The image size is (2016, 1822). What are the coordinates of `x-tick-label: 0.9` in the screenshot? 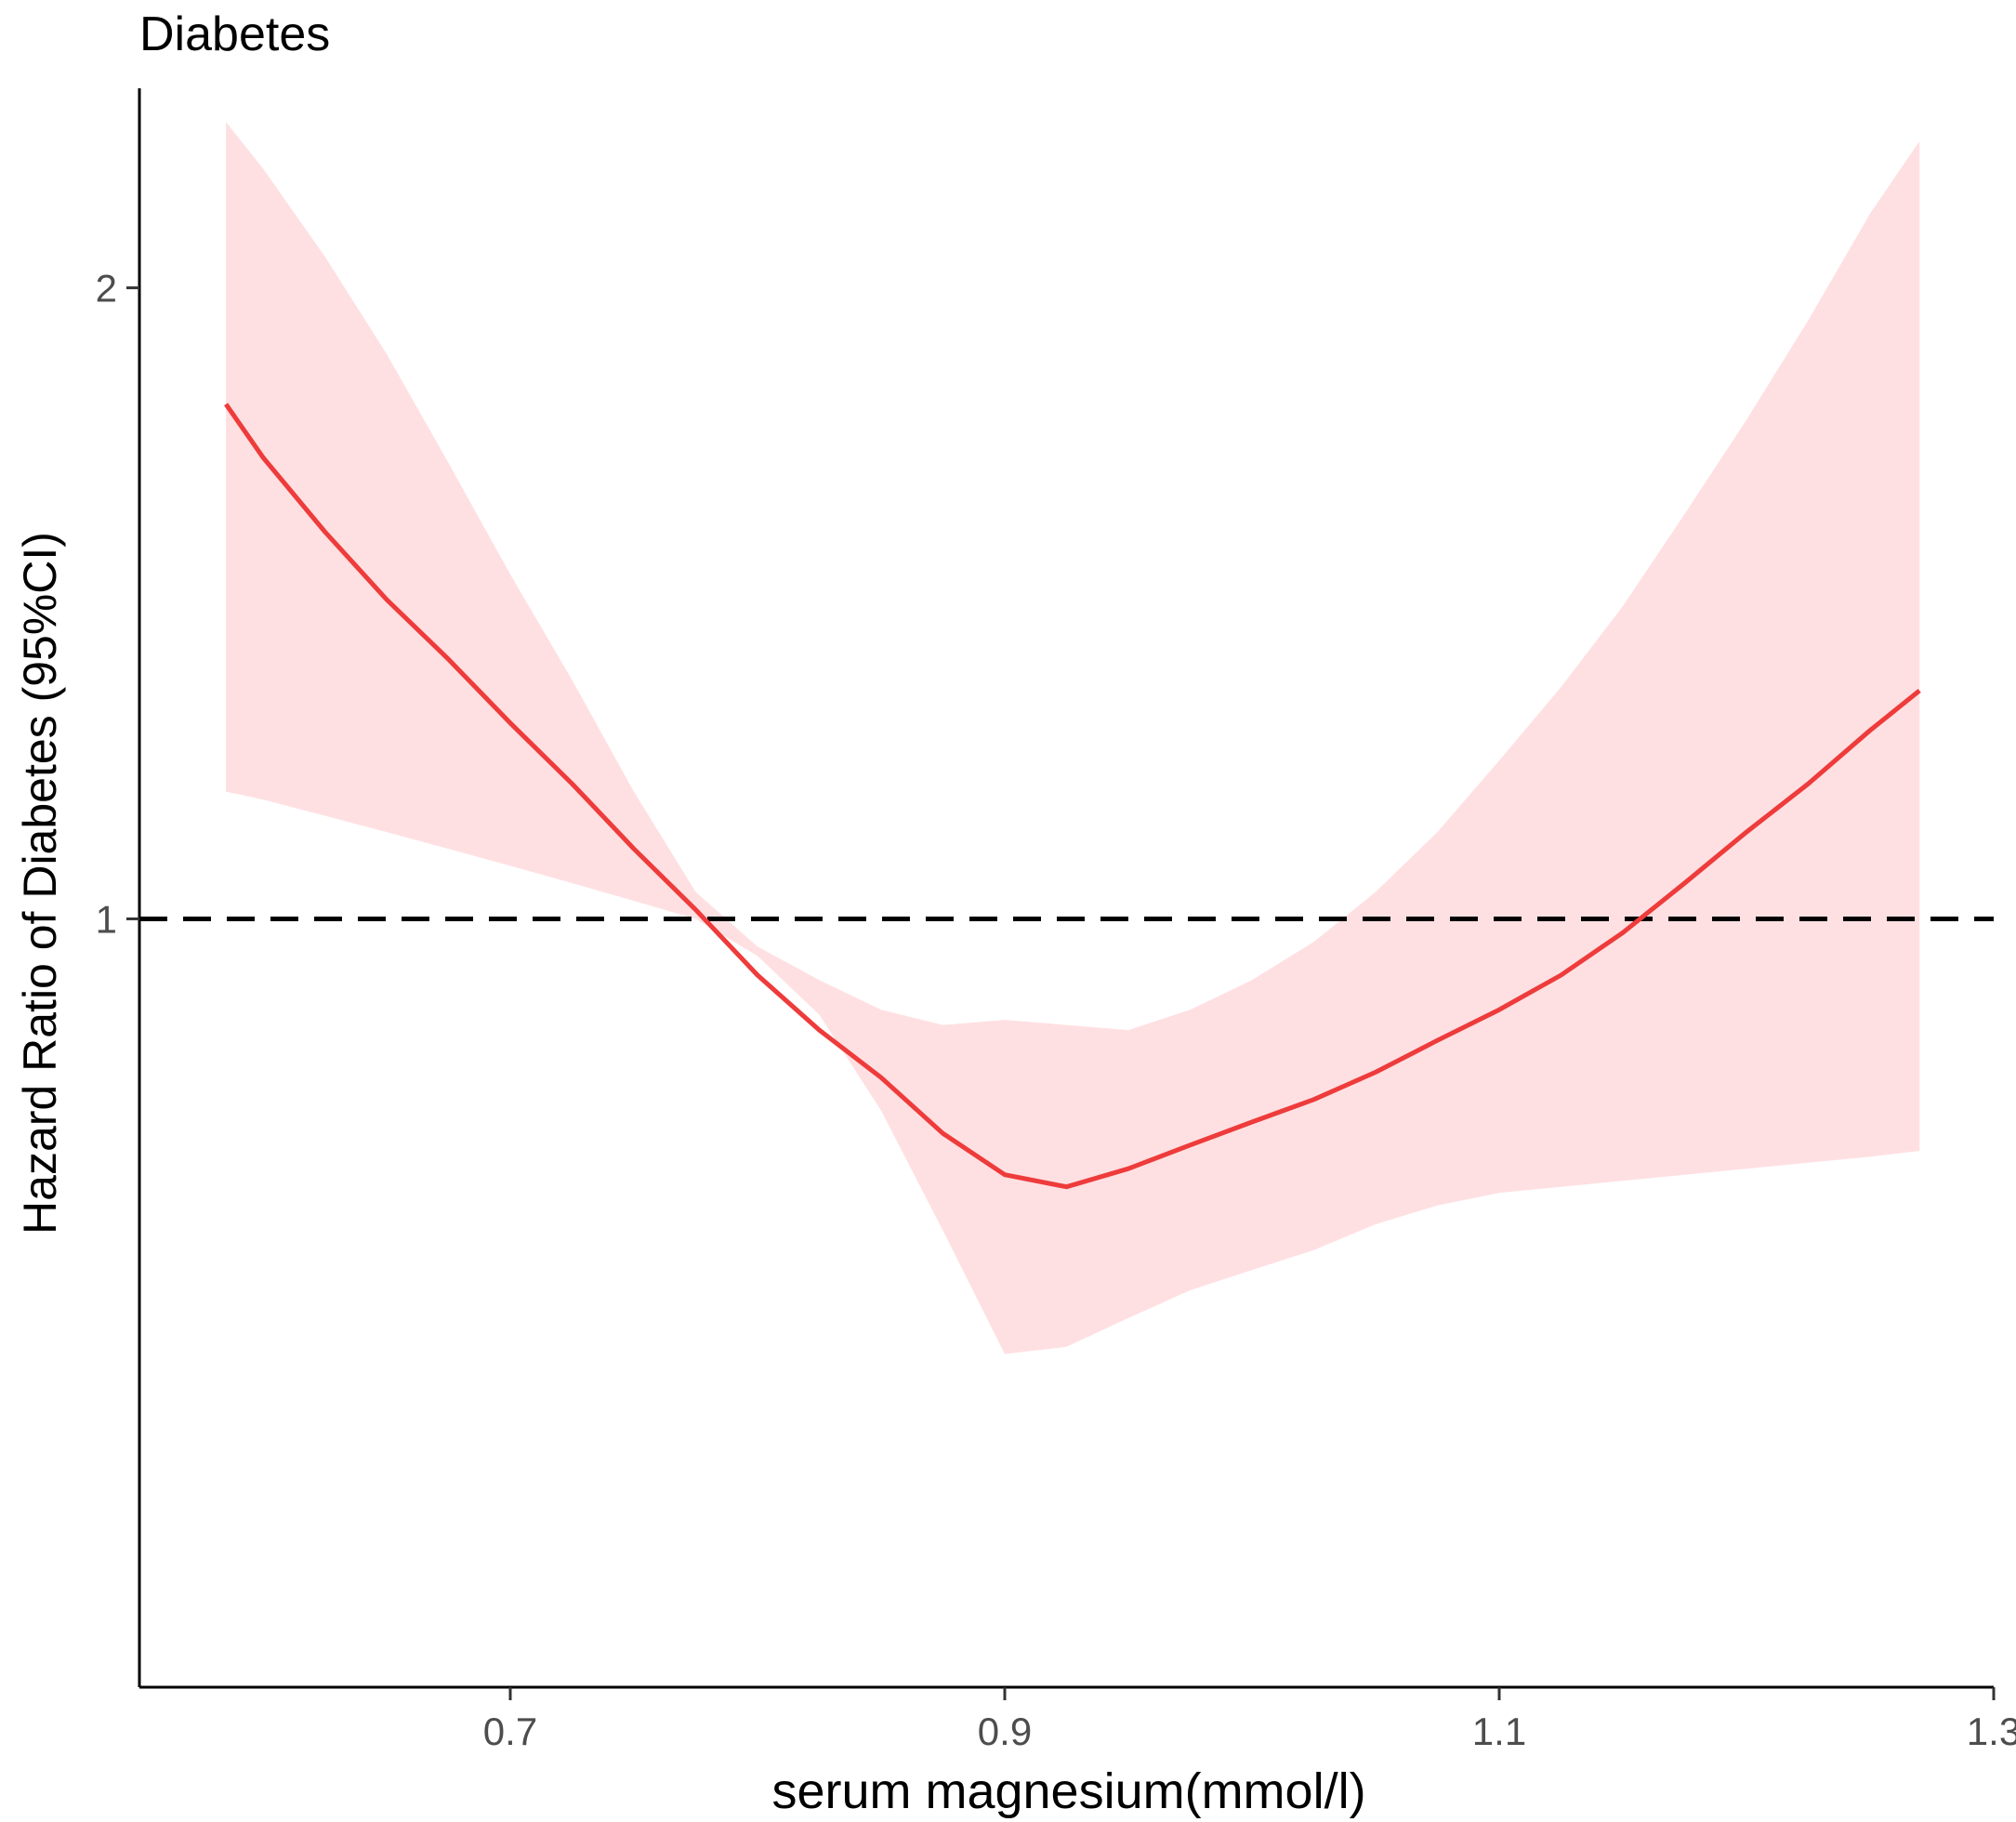 It's located at (1005, 1731).